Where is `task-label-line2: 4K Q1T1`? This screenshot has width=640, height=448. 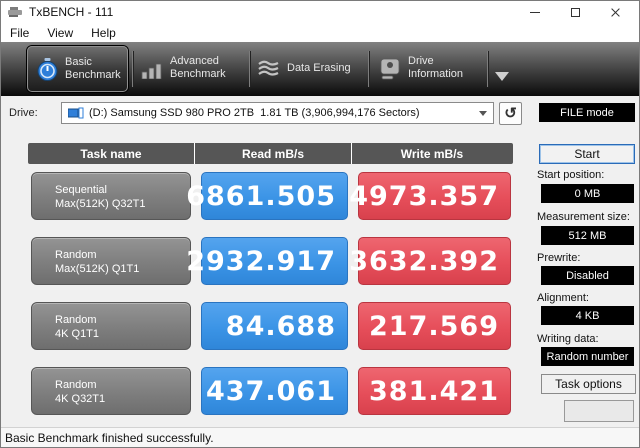 task-label-line2: 4K Q1T1 is located at coordinates (77, 334).